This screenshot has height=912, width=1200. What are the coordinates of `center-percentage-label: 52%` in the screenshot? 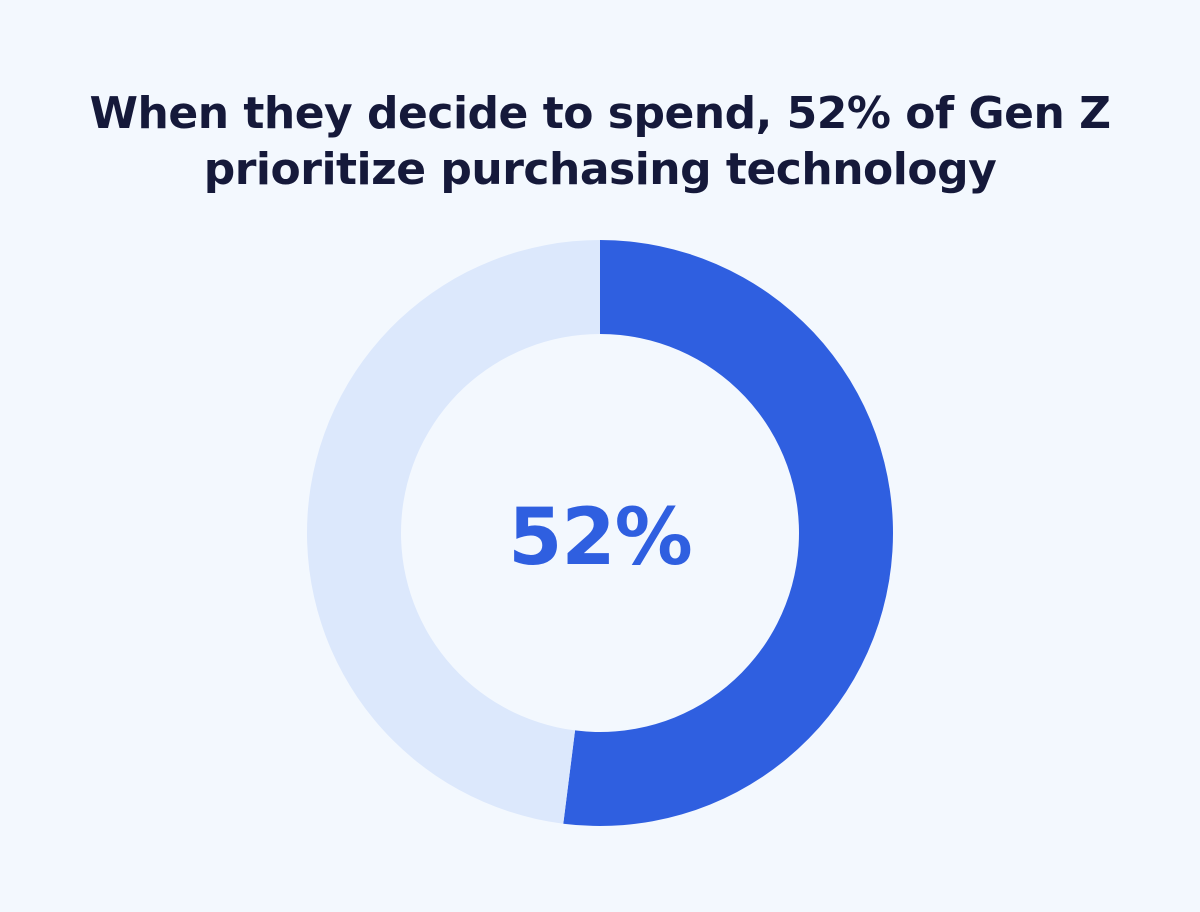 It's located at (600, 538).